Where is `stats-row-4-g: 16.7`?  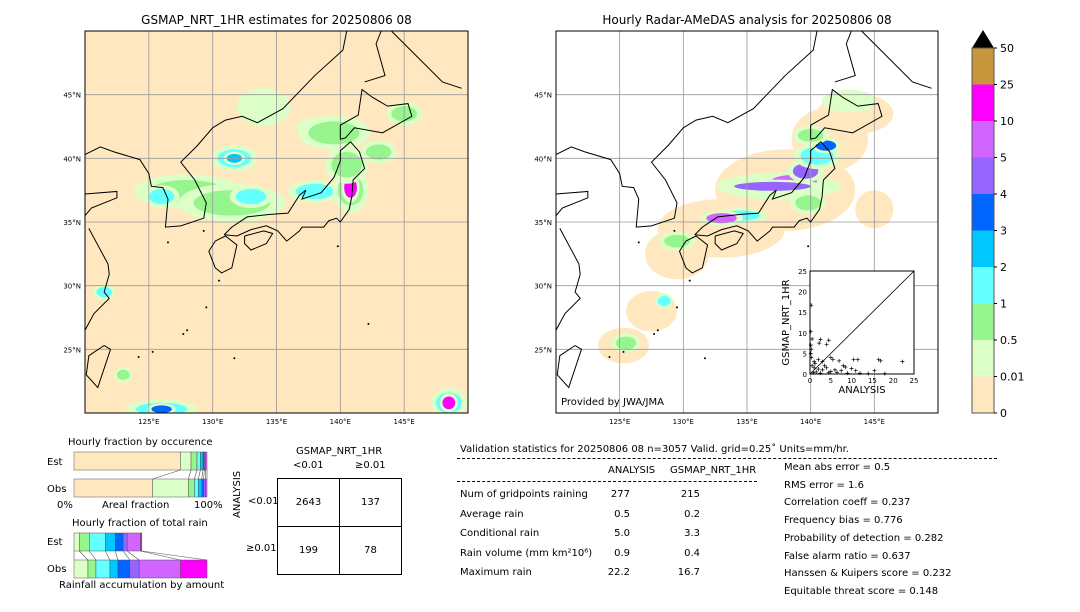
stats-row-4-g: 16.7 is located at coordinates (688, 572).